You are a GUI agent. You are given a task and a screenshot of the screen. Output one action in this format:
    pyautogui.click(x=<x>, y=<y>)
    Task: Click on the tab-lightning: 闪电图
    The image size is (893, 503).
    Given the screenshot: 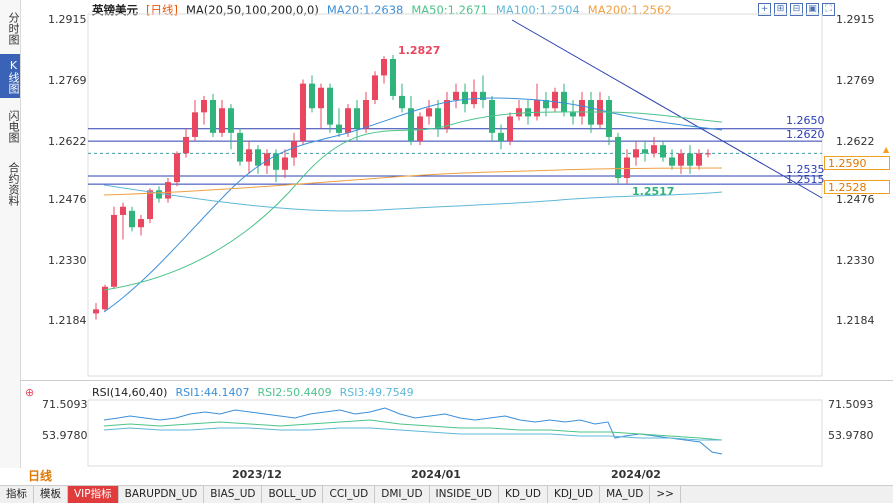 What is the action you would take?
    pyautogui.click(x=13, y=126)
    